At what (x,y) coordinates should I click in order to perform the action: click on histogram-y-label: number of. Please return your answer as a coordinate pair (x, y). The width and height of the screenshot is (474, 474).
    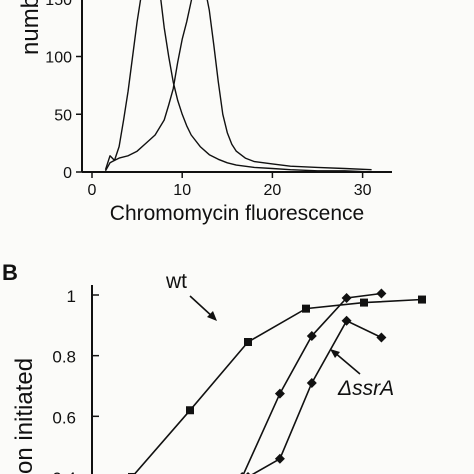
    Looking at the image, I should click on (30, 27).